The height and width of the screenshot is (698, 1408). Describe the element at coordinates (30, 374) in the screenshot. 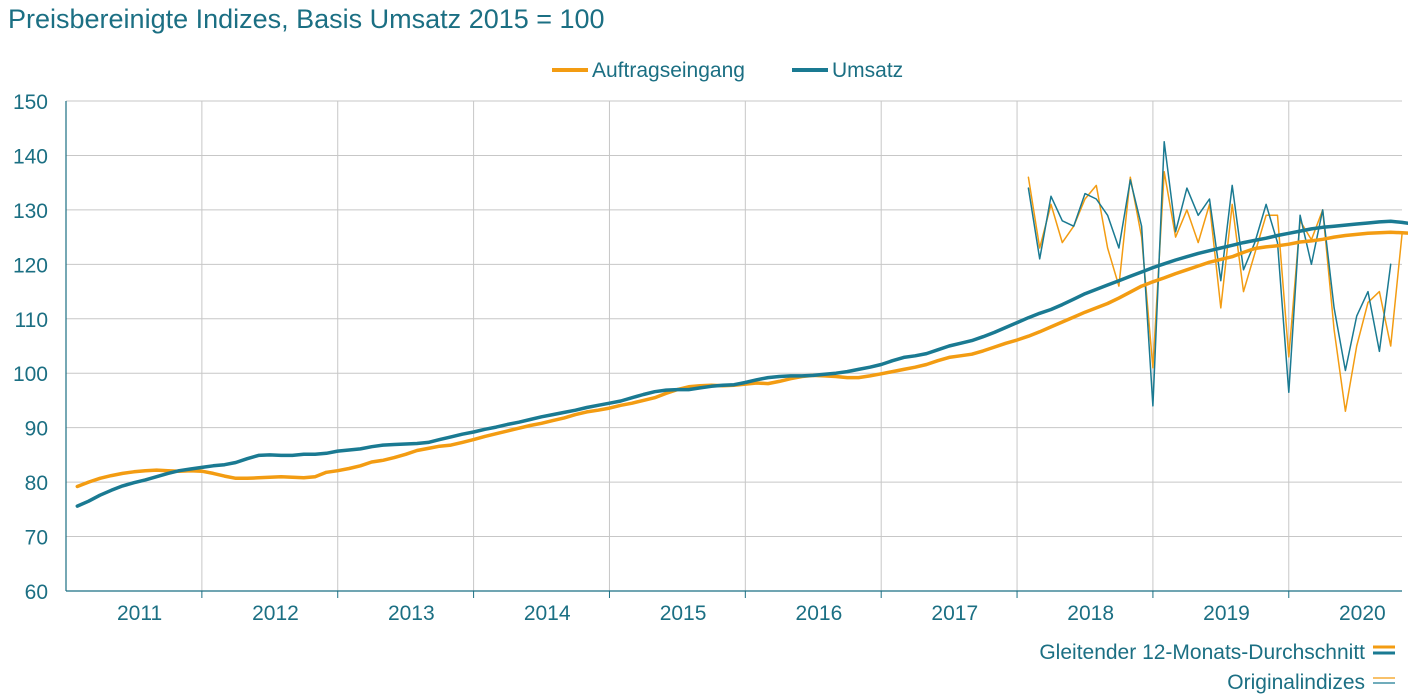

I see `y-tick-label: 100` at that location.